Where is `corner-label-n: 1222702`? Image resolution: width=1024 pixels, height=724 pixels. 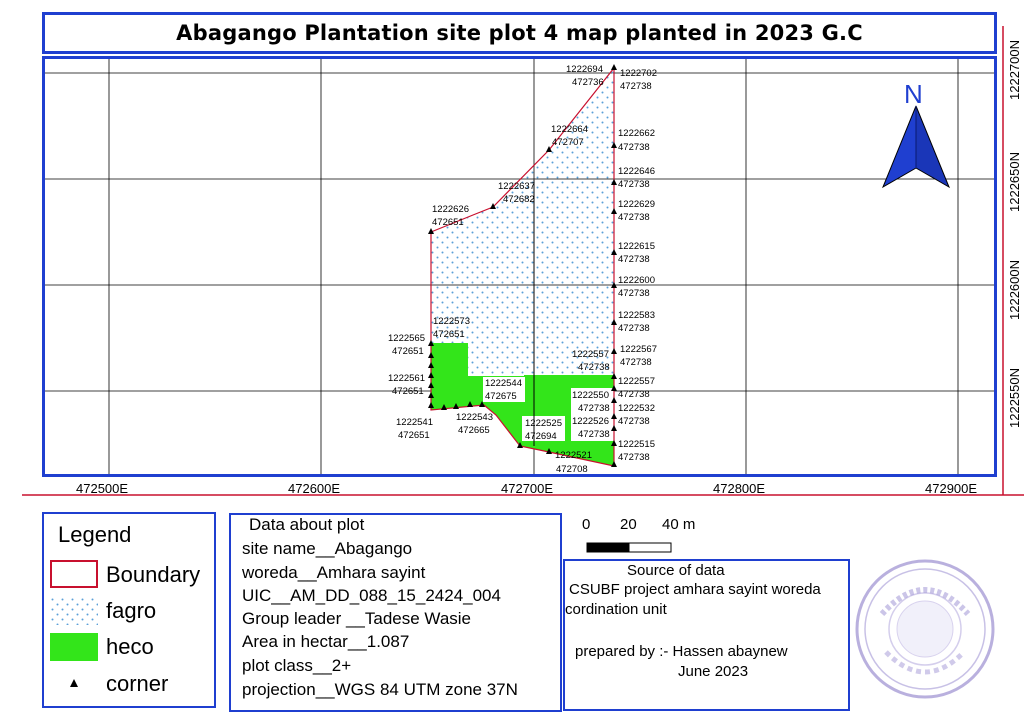
corner-label-n: 1222702 is located at coordinates (638, 73).